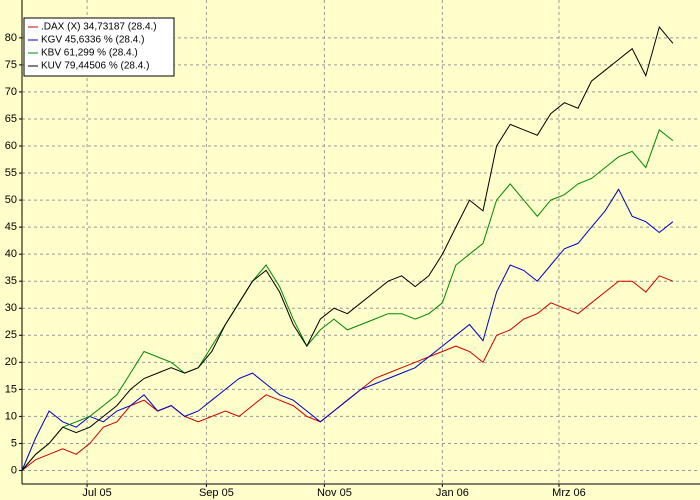 This screenshot has height=500, width=700. What do you see at coordinates (14, 443) in the screenshot?
I see `y-tick-label: 5` at bounding box center [14, 443].